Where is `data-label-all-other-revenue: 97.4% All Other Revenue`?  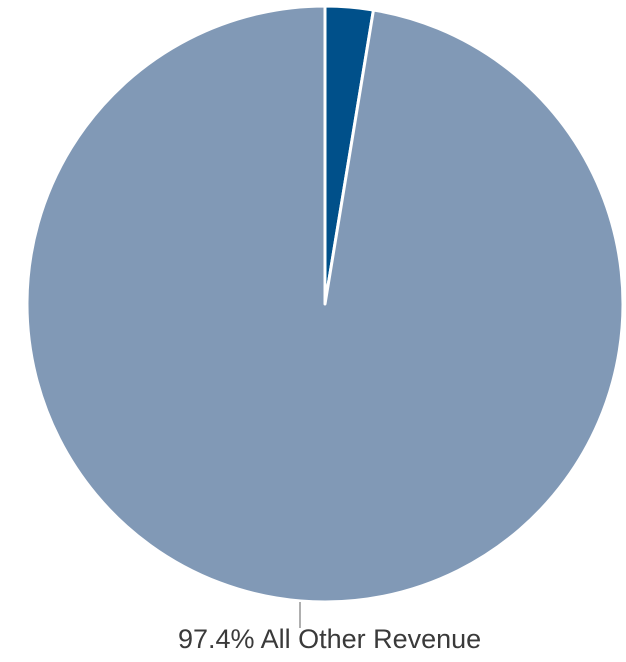
data-label-all-other-revenue: 97.4% All Other Revenue is located at coordinates (329, 639).